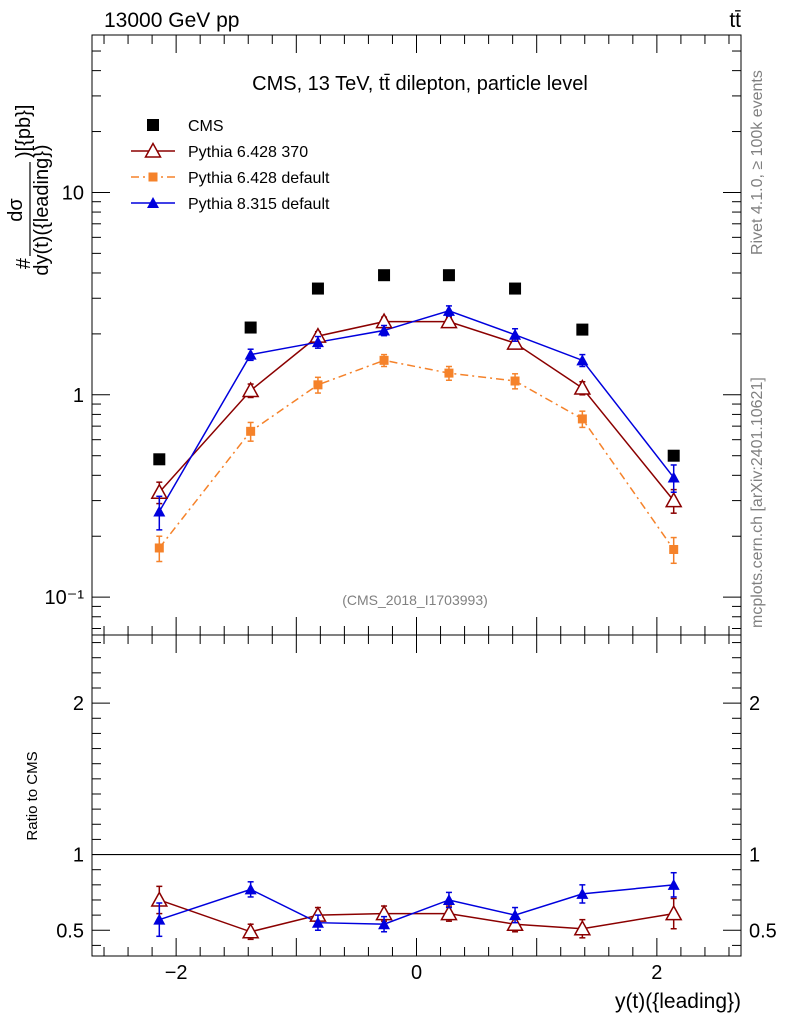 The width and height of the screenshot is (786, 1024). What do you see at coordinates (735, 20) in the screenshot?
I see `process-label: tt̄` at bounding box center [735, 20].